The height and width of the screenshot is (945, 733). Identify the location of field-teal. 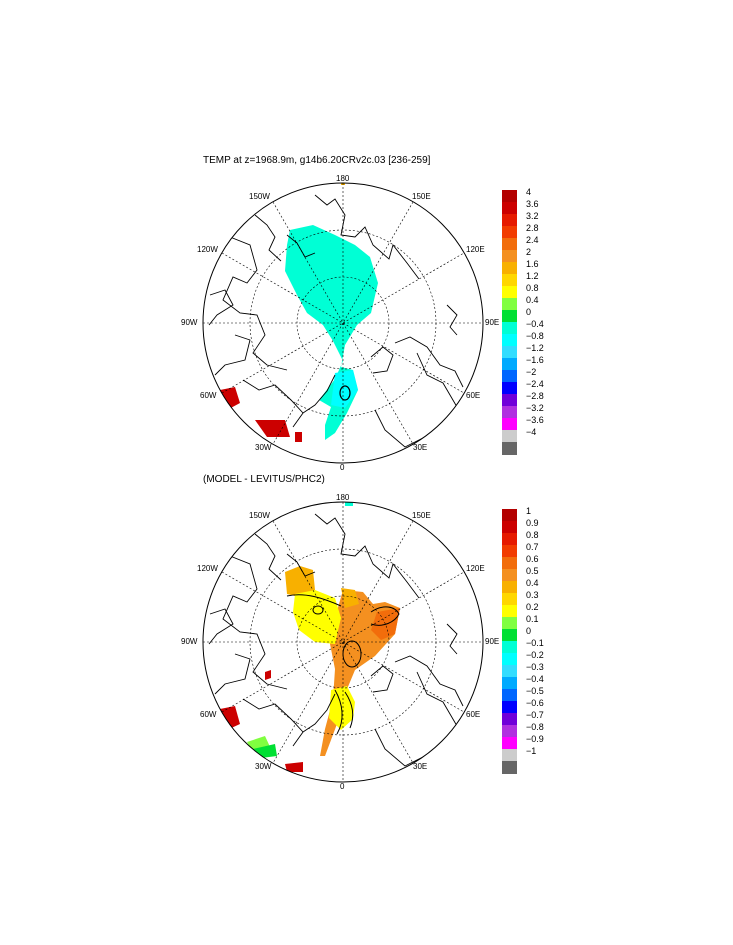
(349, 504).